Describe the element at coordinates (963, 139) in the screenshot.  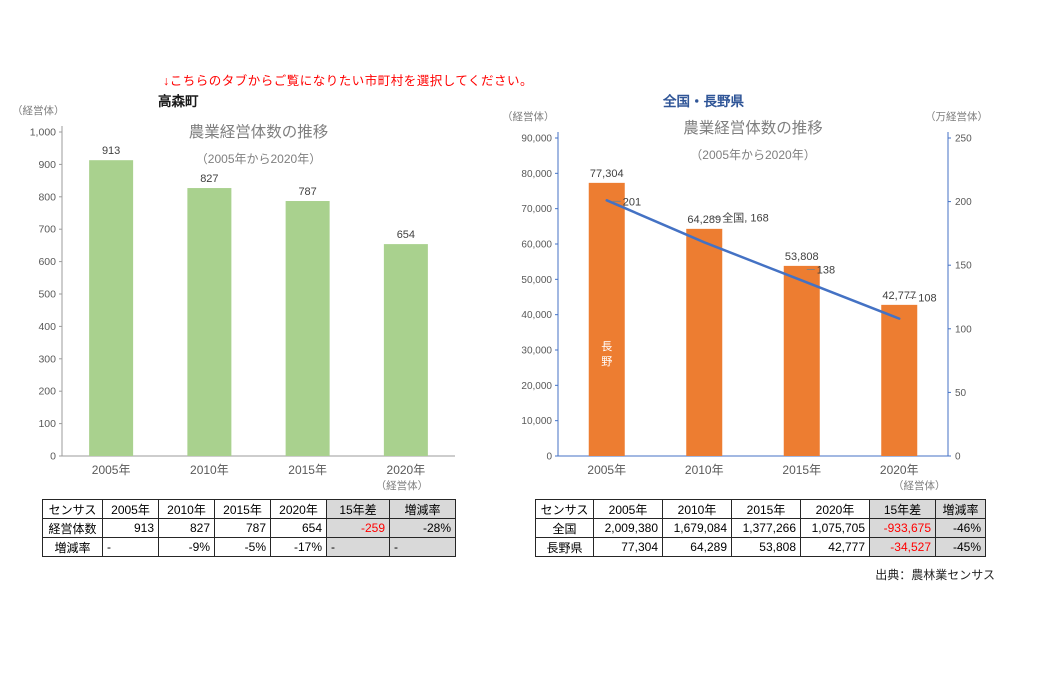
I see `secondary-y-axis-tick-label: 250` at that location.